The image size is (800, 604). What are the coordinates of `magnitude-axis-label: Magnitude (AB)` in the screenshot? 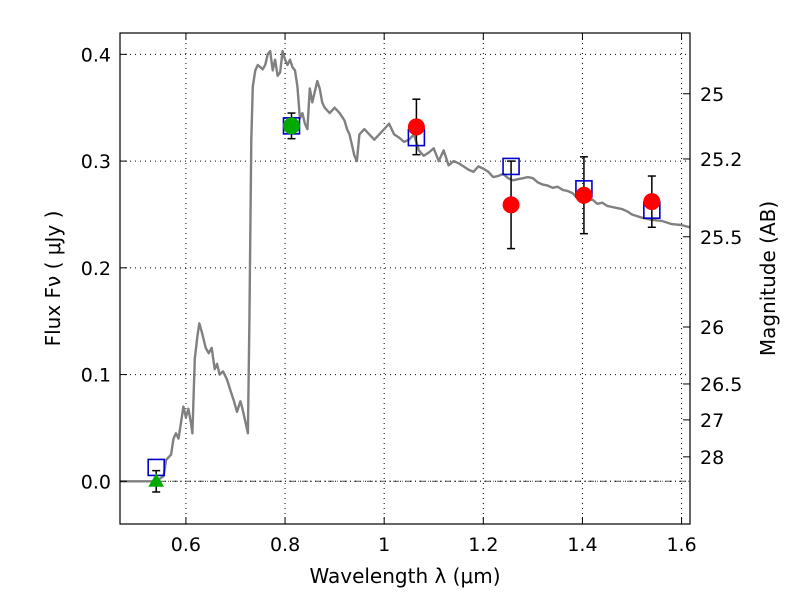 It's located at (768, 278).